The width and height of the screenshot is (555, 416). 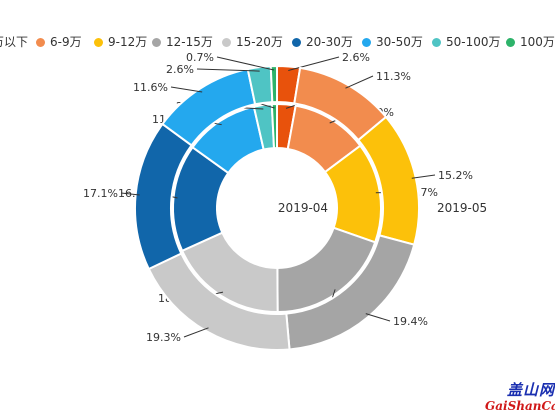 What do you see at coordinates (200, 57) in the screenshot?
I see `data-label-outer-8: 0.7%` at bounding box center [200, 57].